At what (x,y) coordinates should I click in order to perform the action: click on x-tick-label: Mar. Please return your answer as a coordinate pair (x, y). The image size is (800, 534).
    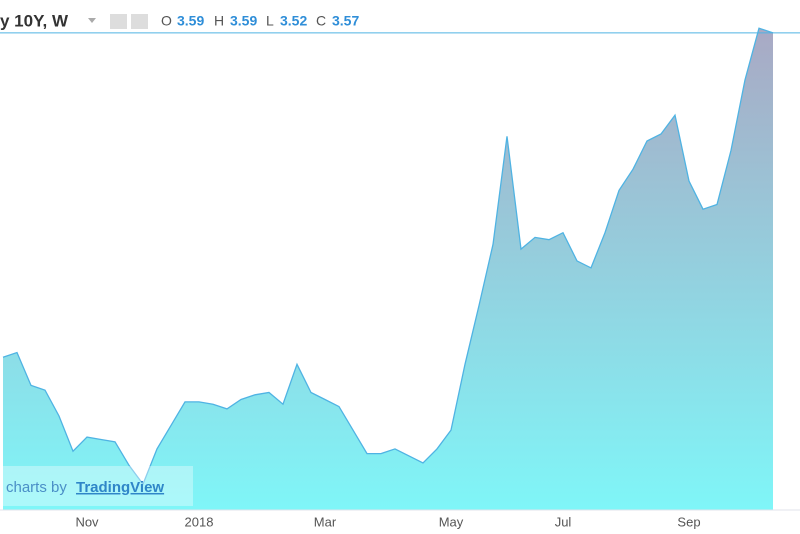
    Looking at the image, I should click on (325, 521).